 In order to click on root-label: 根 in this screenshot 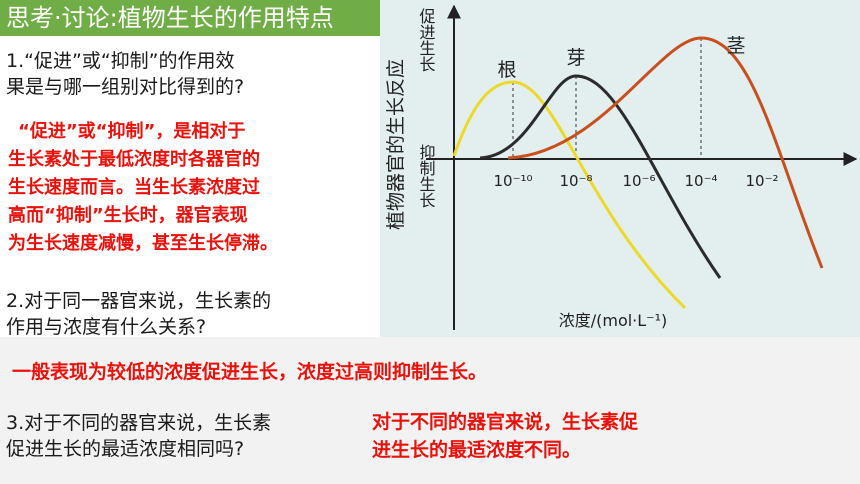, I will do `click(506, 70)`.